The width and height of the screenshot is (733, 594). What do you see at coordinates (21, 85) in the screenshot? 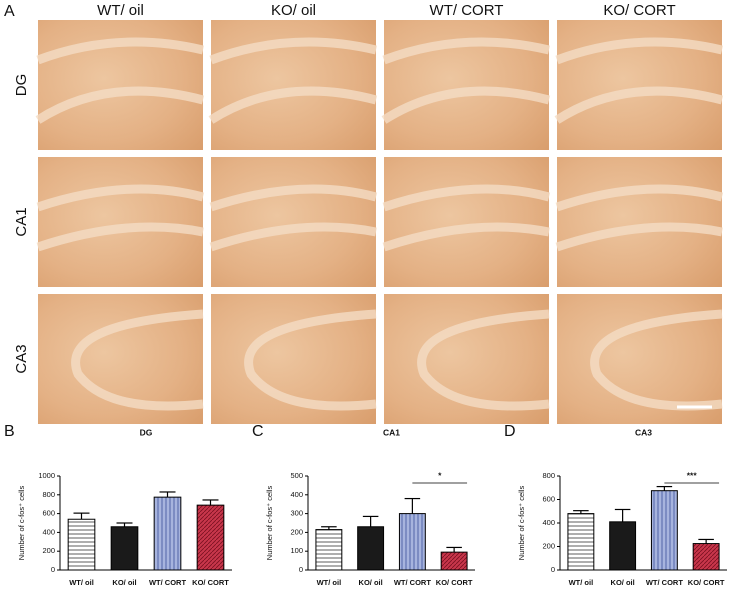
I see `row-label: DG` at bounding box center [21, 85].